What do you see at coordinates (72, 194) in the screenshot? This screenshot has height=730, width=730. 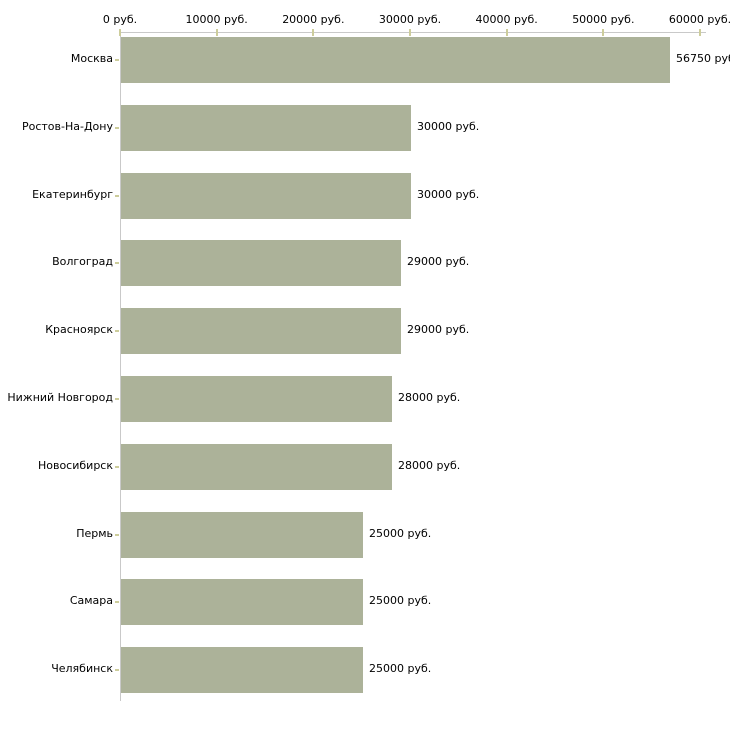 I see `category-label: Екатеринбург` at bounding box center [72, 194].